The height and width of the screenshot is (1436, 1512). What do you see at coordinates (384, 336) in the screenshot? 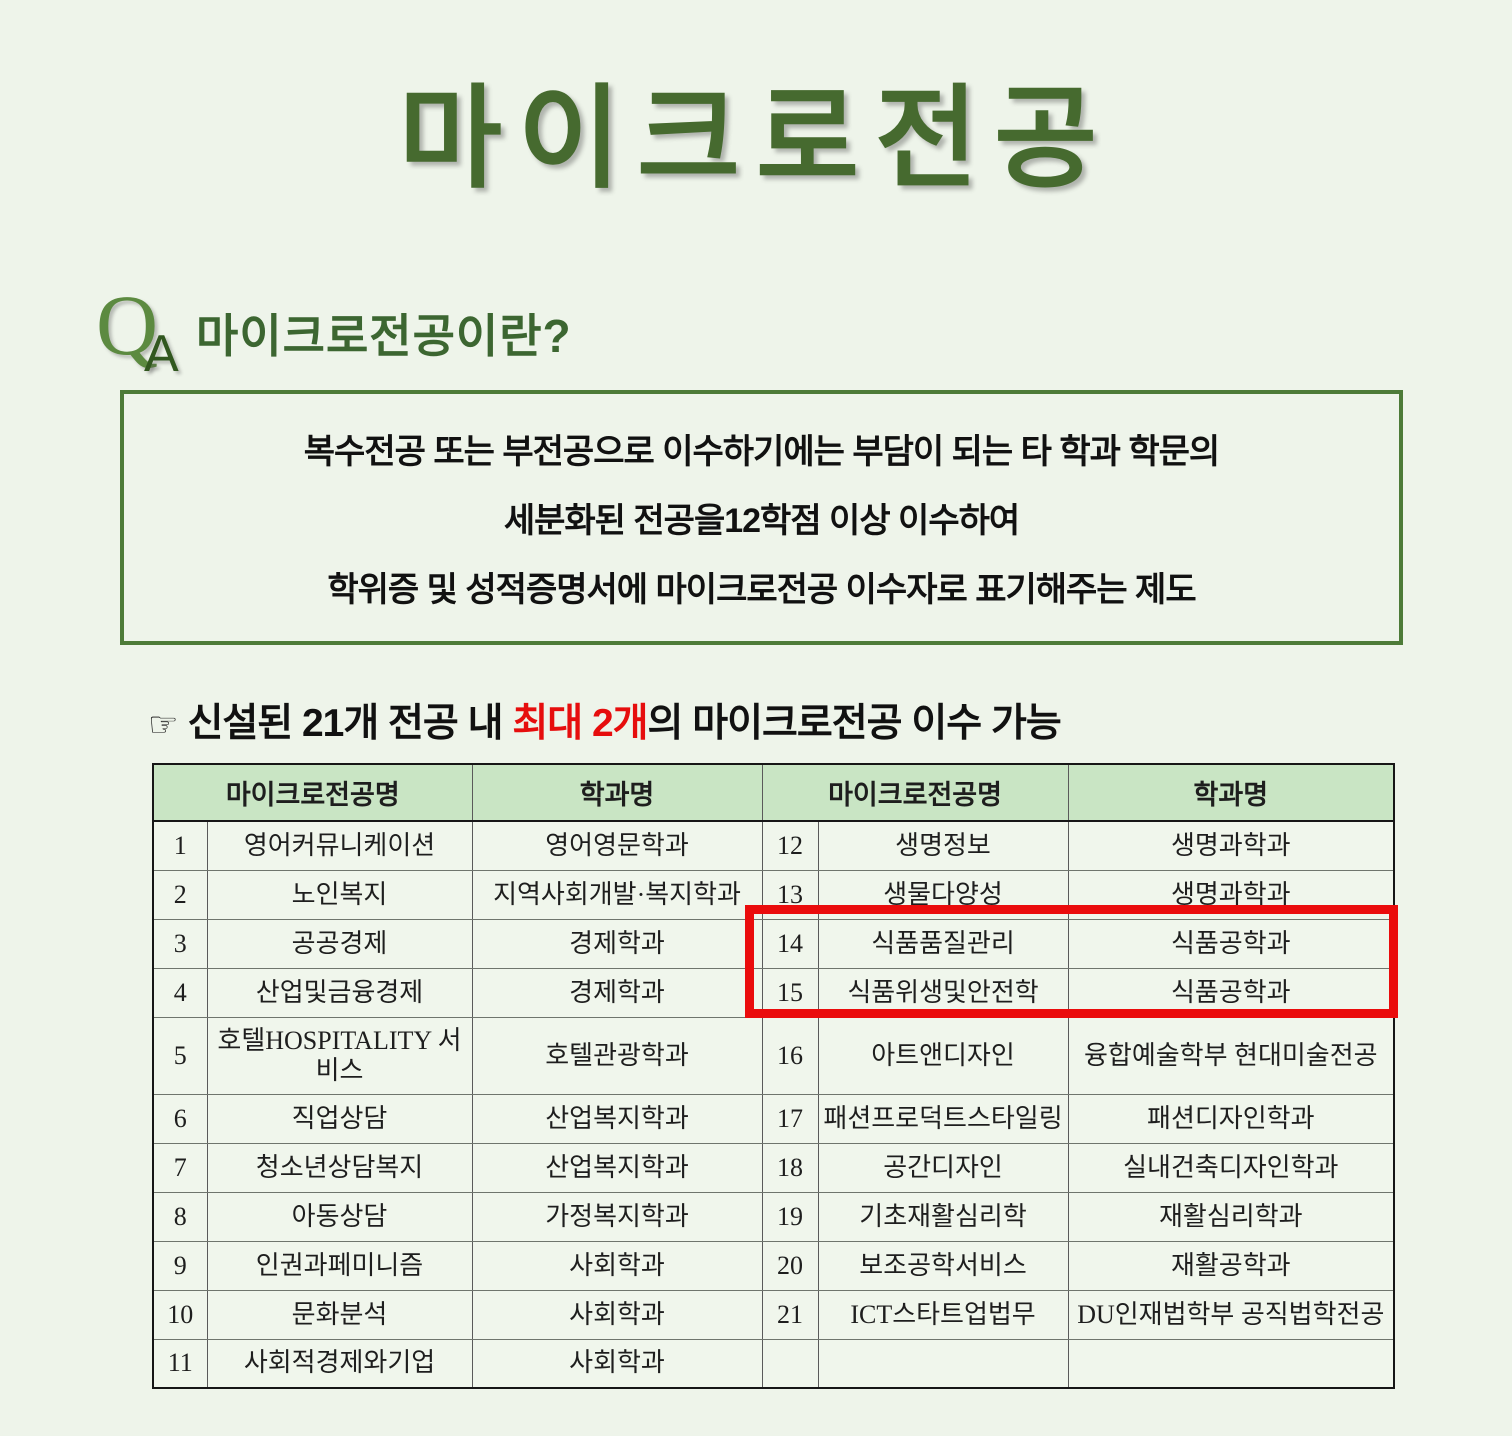
I see `section-heading: 마이크로전공이란?` at bounding box center [384, 336].